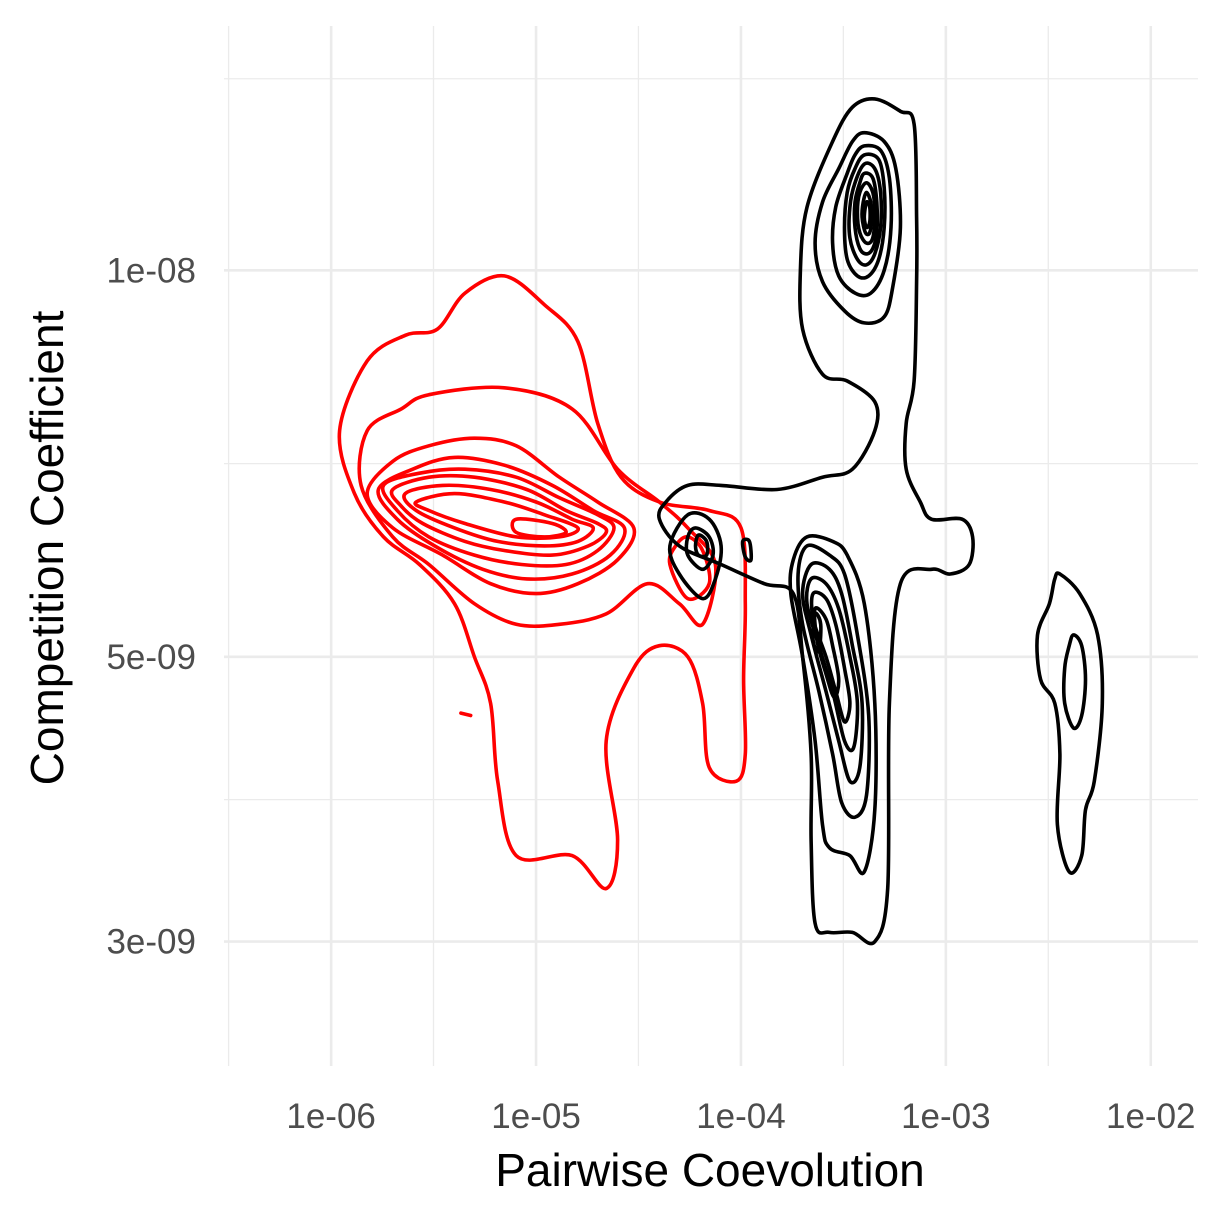  I want to click on x-tick-label: 1e-04, so click(741, 1116).